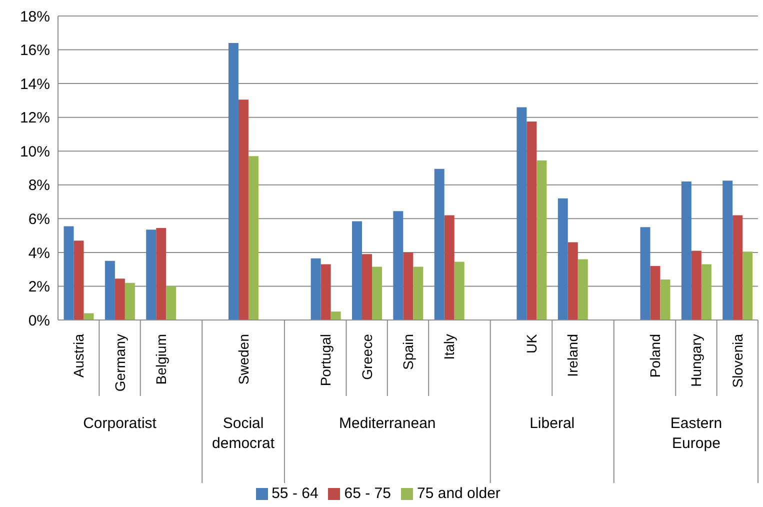  What do you see at coordinates (367, 493) in the screenshot?
I see `legend-label: 65 - 75` at bounding box center [367, 493].